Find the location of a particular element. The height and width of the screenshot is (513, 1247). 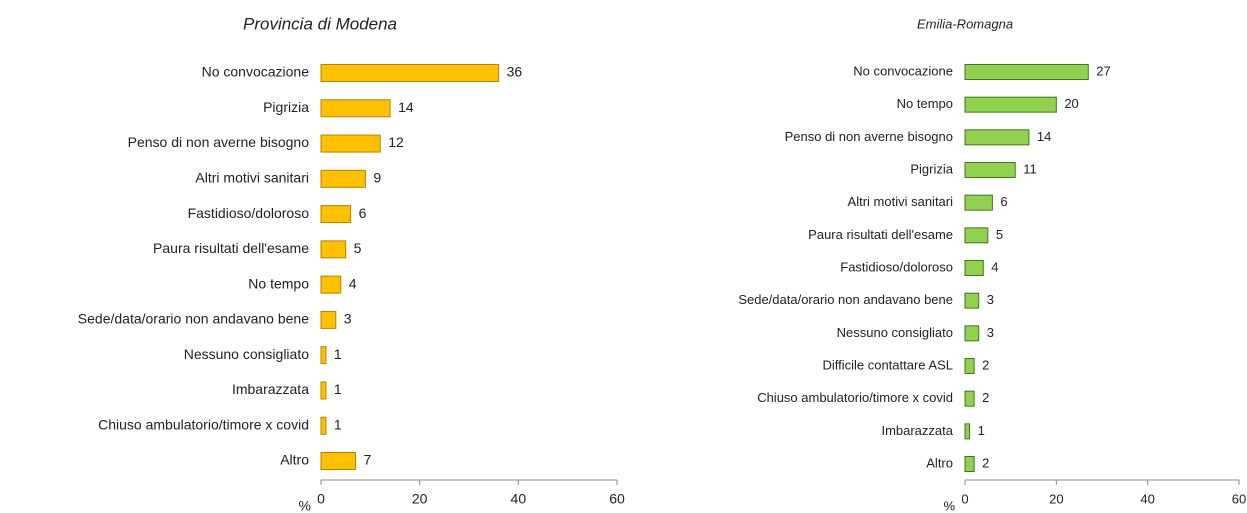

value-label: 36 is located at coordinates (515, 72).